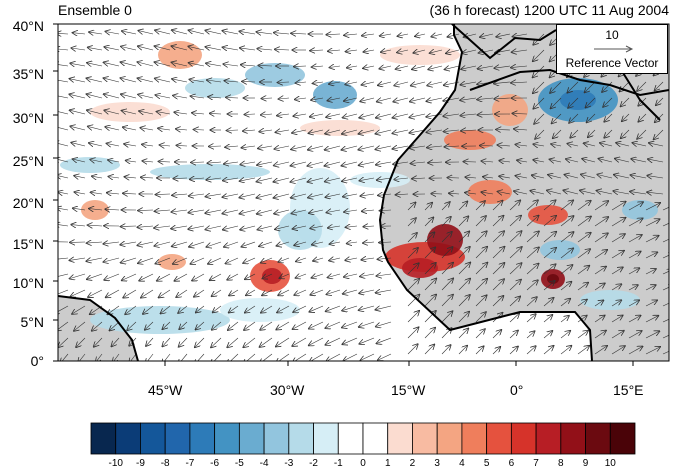 The height and width of the screenshot is (471, 673). Describe the element at coordinates (536, 463) in the screenshot. I see `colorbar-label: 7` at that location.